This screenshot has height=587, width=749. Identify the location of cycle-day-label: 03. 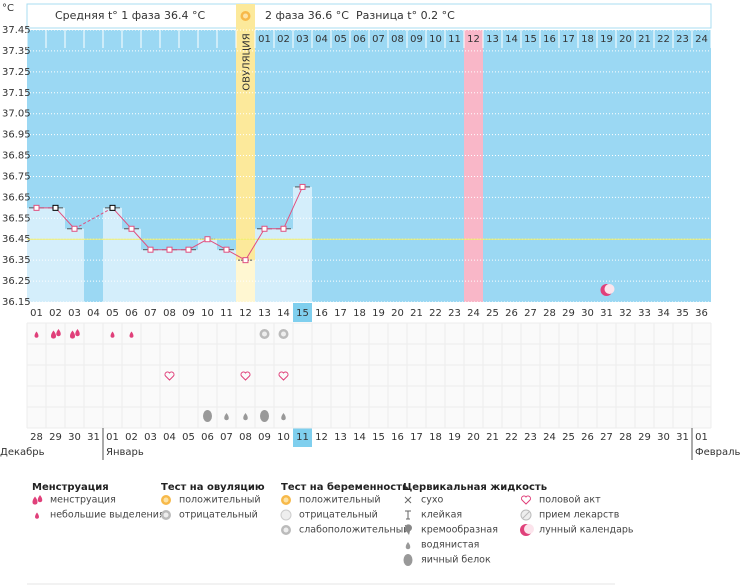
(74, 313).